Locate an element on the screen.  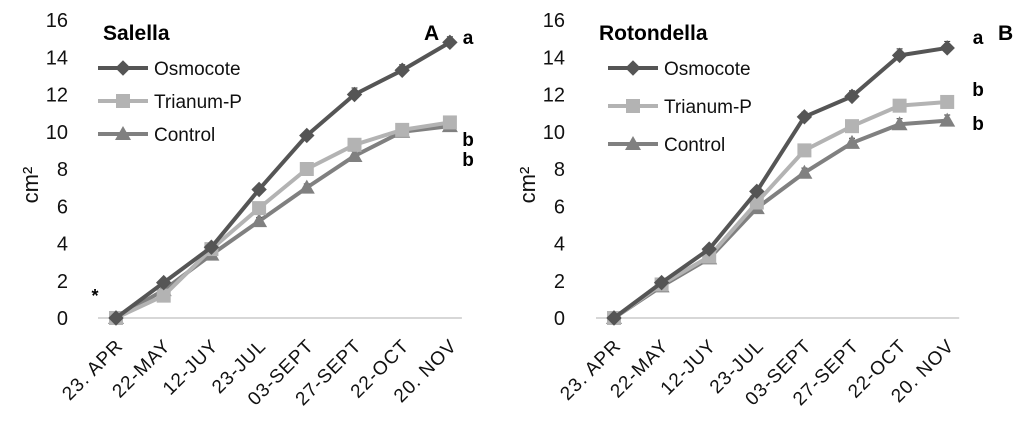
panel-b-title: Rotondella is located at coordinates (653, 33).